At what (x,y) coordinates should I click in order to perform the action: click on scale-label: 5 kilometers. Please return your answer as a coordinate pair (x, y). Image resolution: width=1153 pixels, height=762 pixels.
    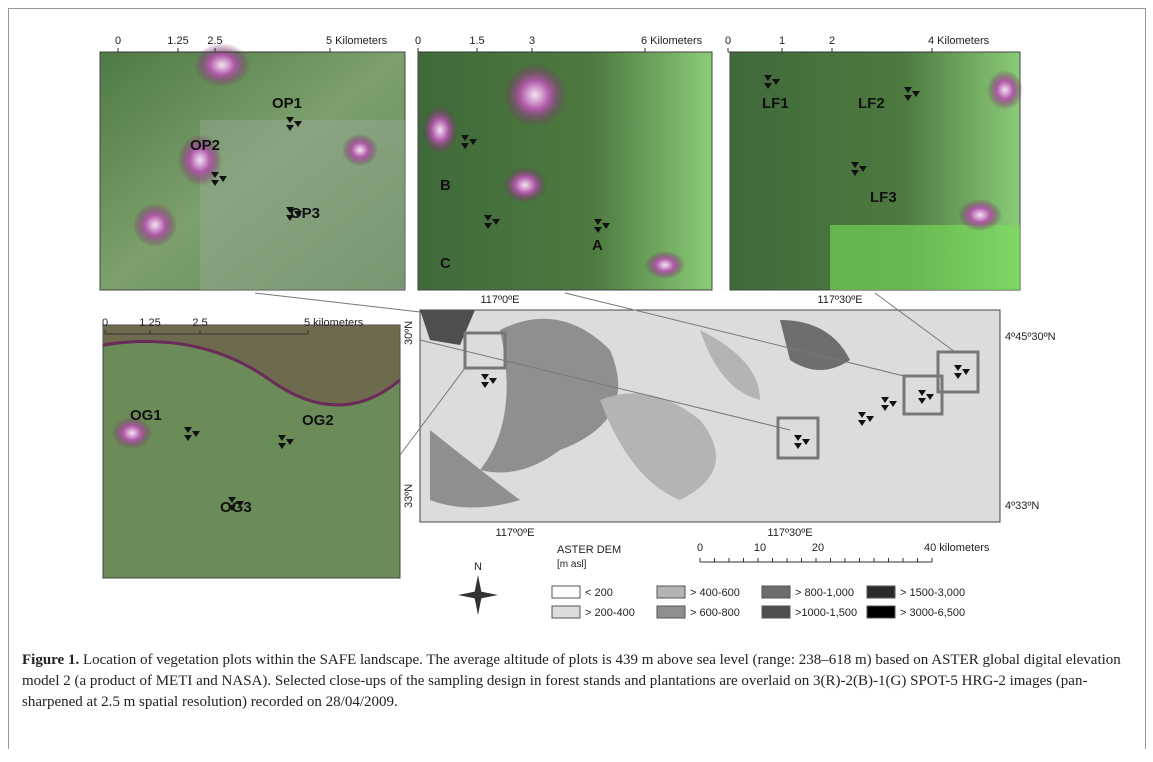
    Looking at the image, I should click on (334, 323).